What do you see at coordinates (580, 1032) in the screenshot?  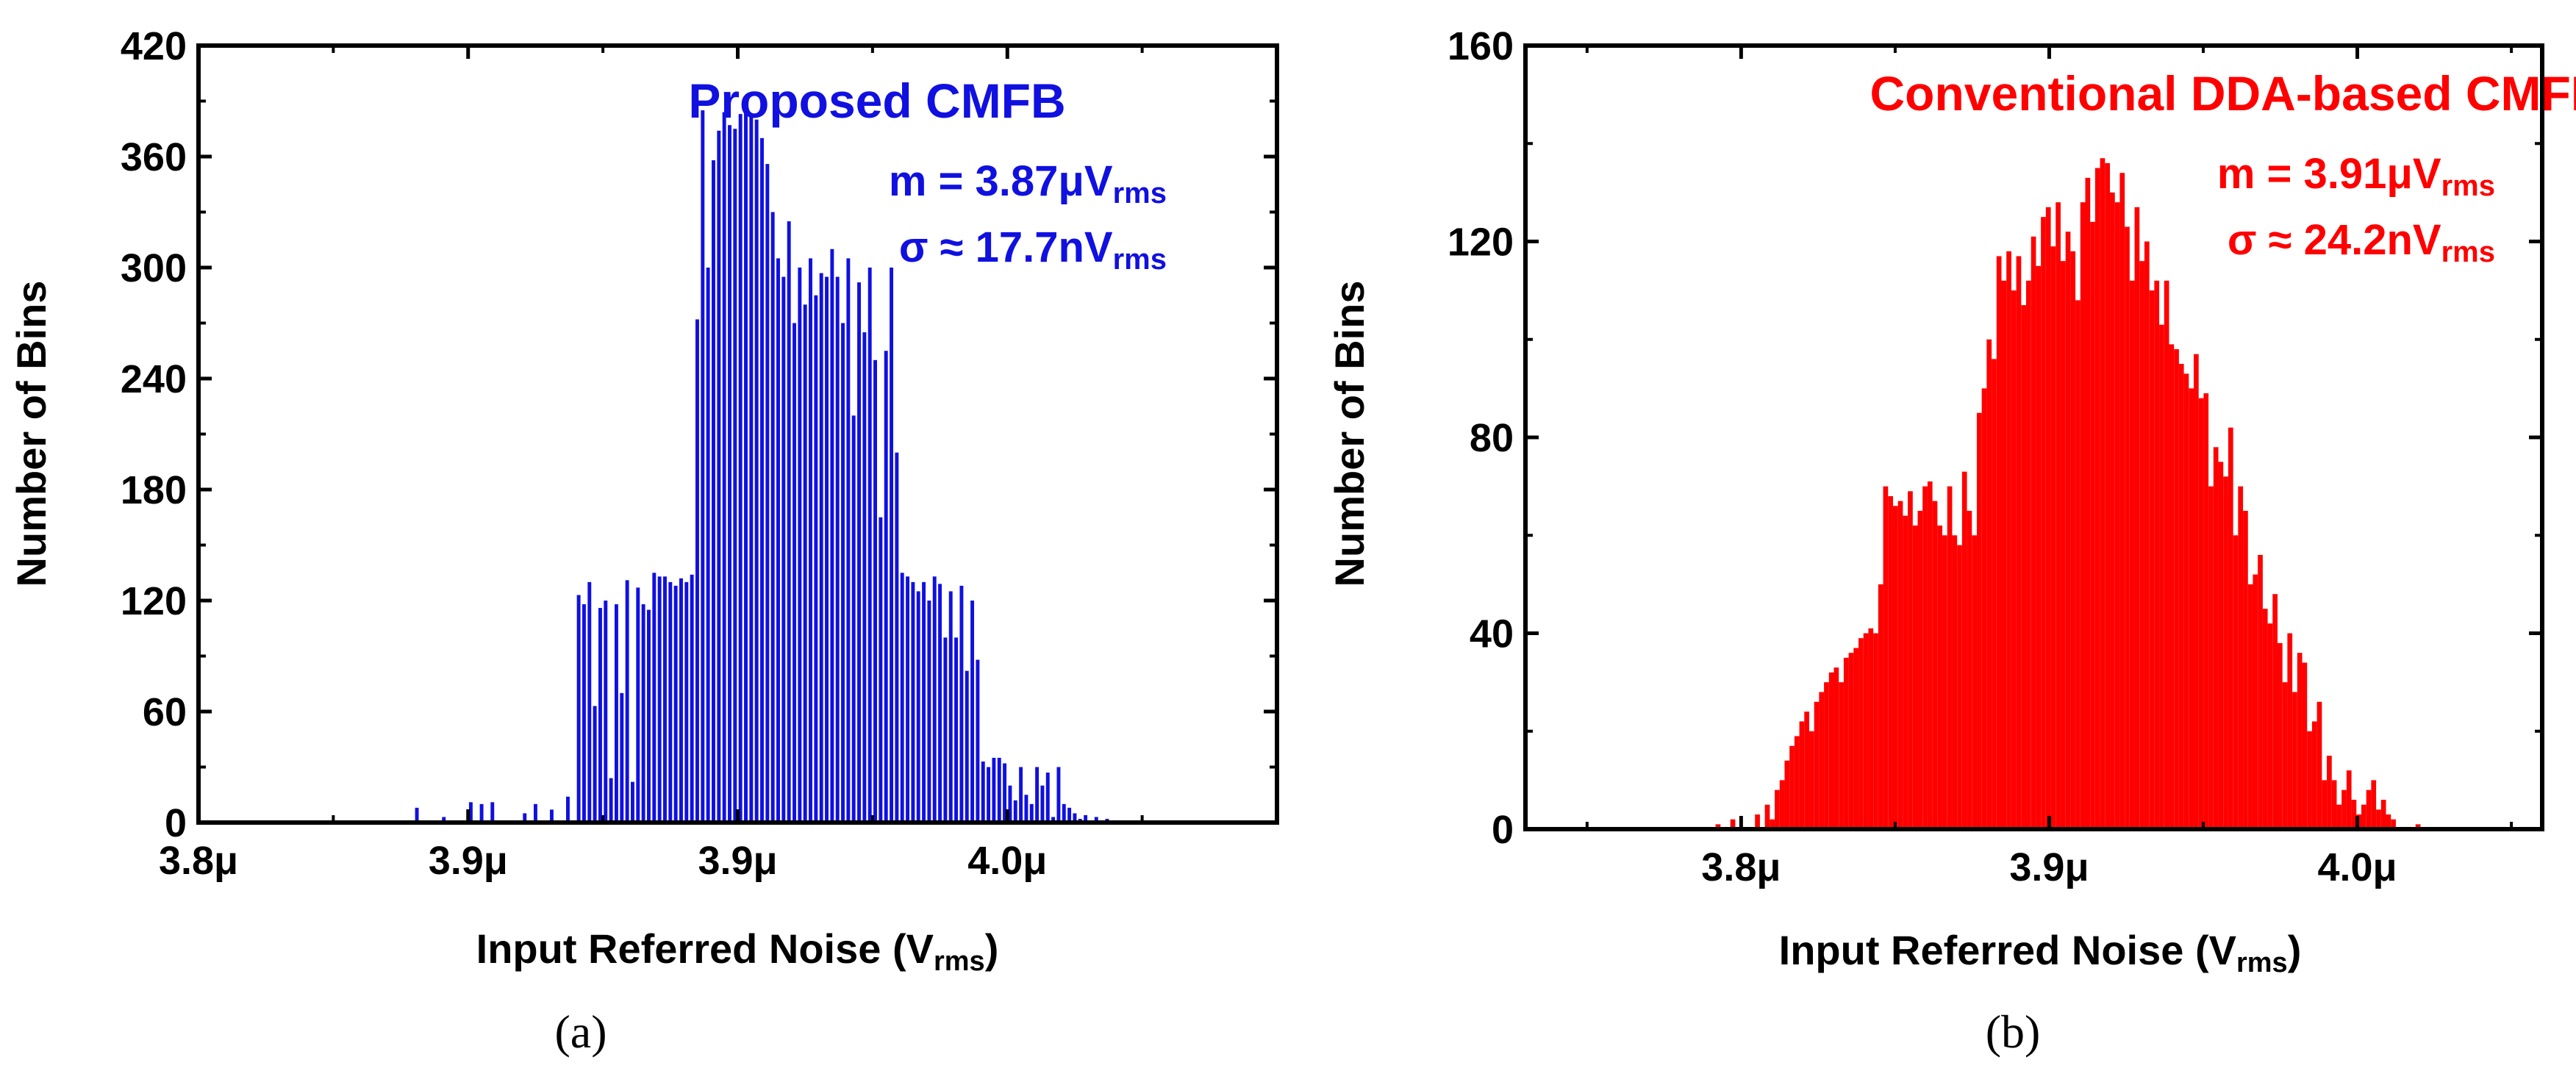 I see `panel-a-label: (a)` at bounding box center [580, 1032].